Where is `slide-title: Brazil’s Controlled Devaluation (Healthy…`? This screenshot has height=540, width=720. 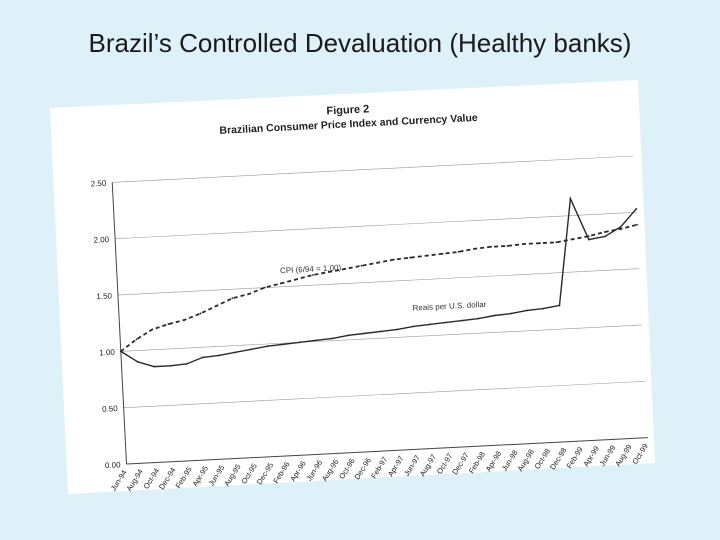 slide-title: Brazil’s Controlled Devaluation (Healthy… is located at coordinates (360, 43).